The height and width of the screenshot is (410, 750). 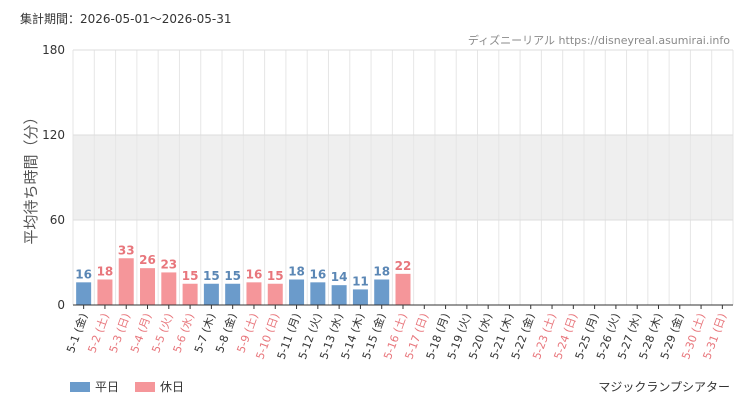 What do you see at coordinates (107, 387) in the screenshot?
I see `legend-weekday-label: 平日` at bounding box center [107, 387].